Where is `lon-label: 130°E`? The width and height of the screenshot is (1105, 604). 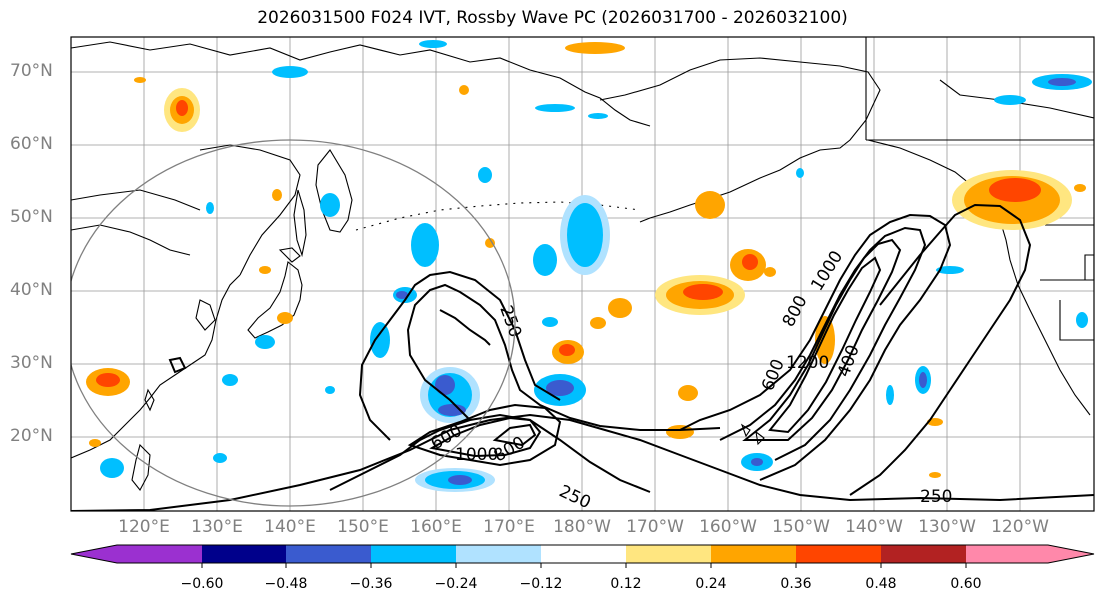 lon-label: 130°E is located at coordinates (217, 527).